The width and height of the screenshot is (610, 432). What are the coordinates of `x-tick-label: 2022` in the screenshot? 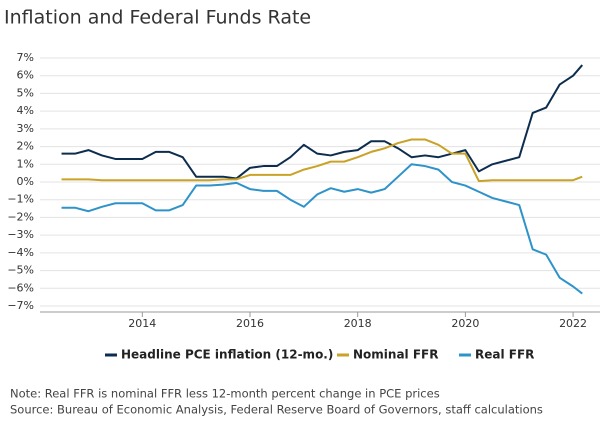 It's located at (573, 323).